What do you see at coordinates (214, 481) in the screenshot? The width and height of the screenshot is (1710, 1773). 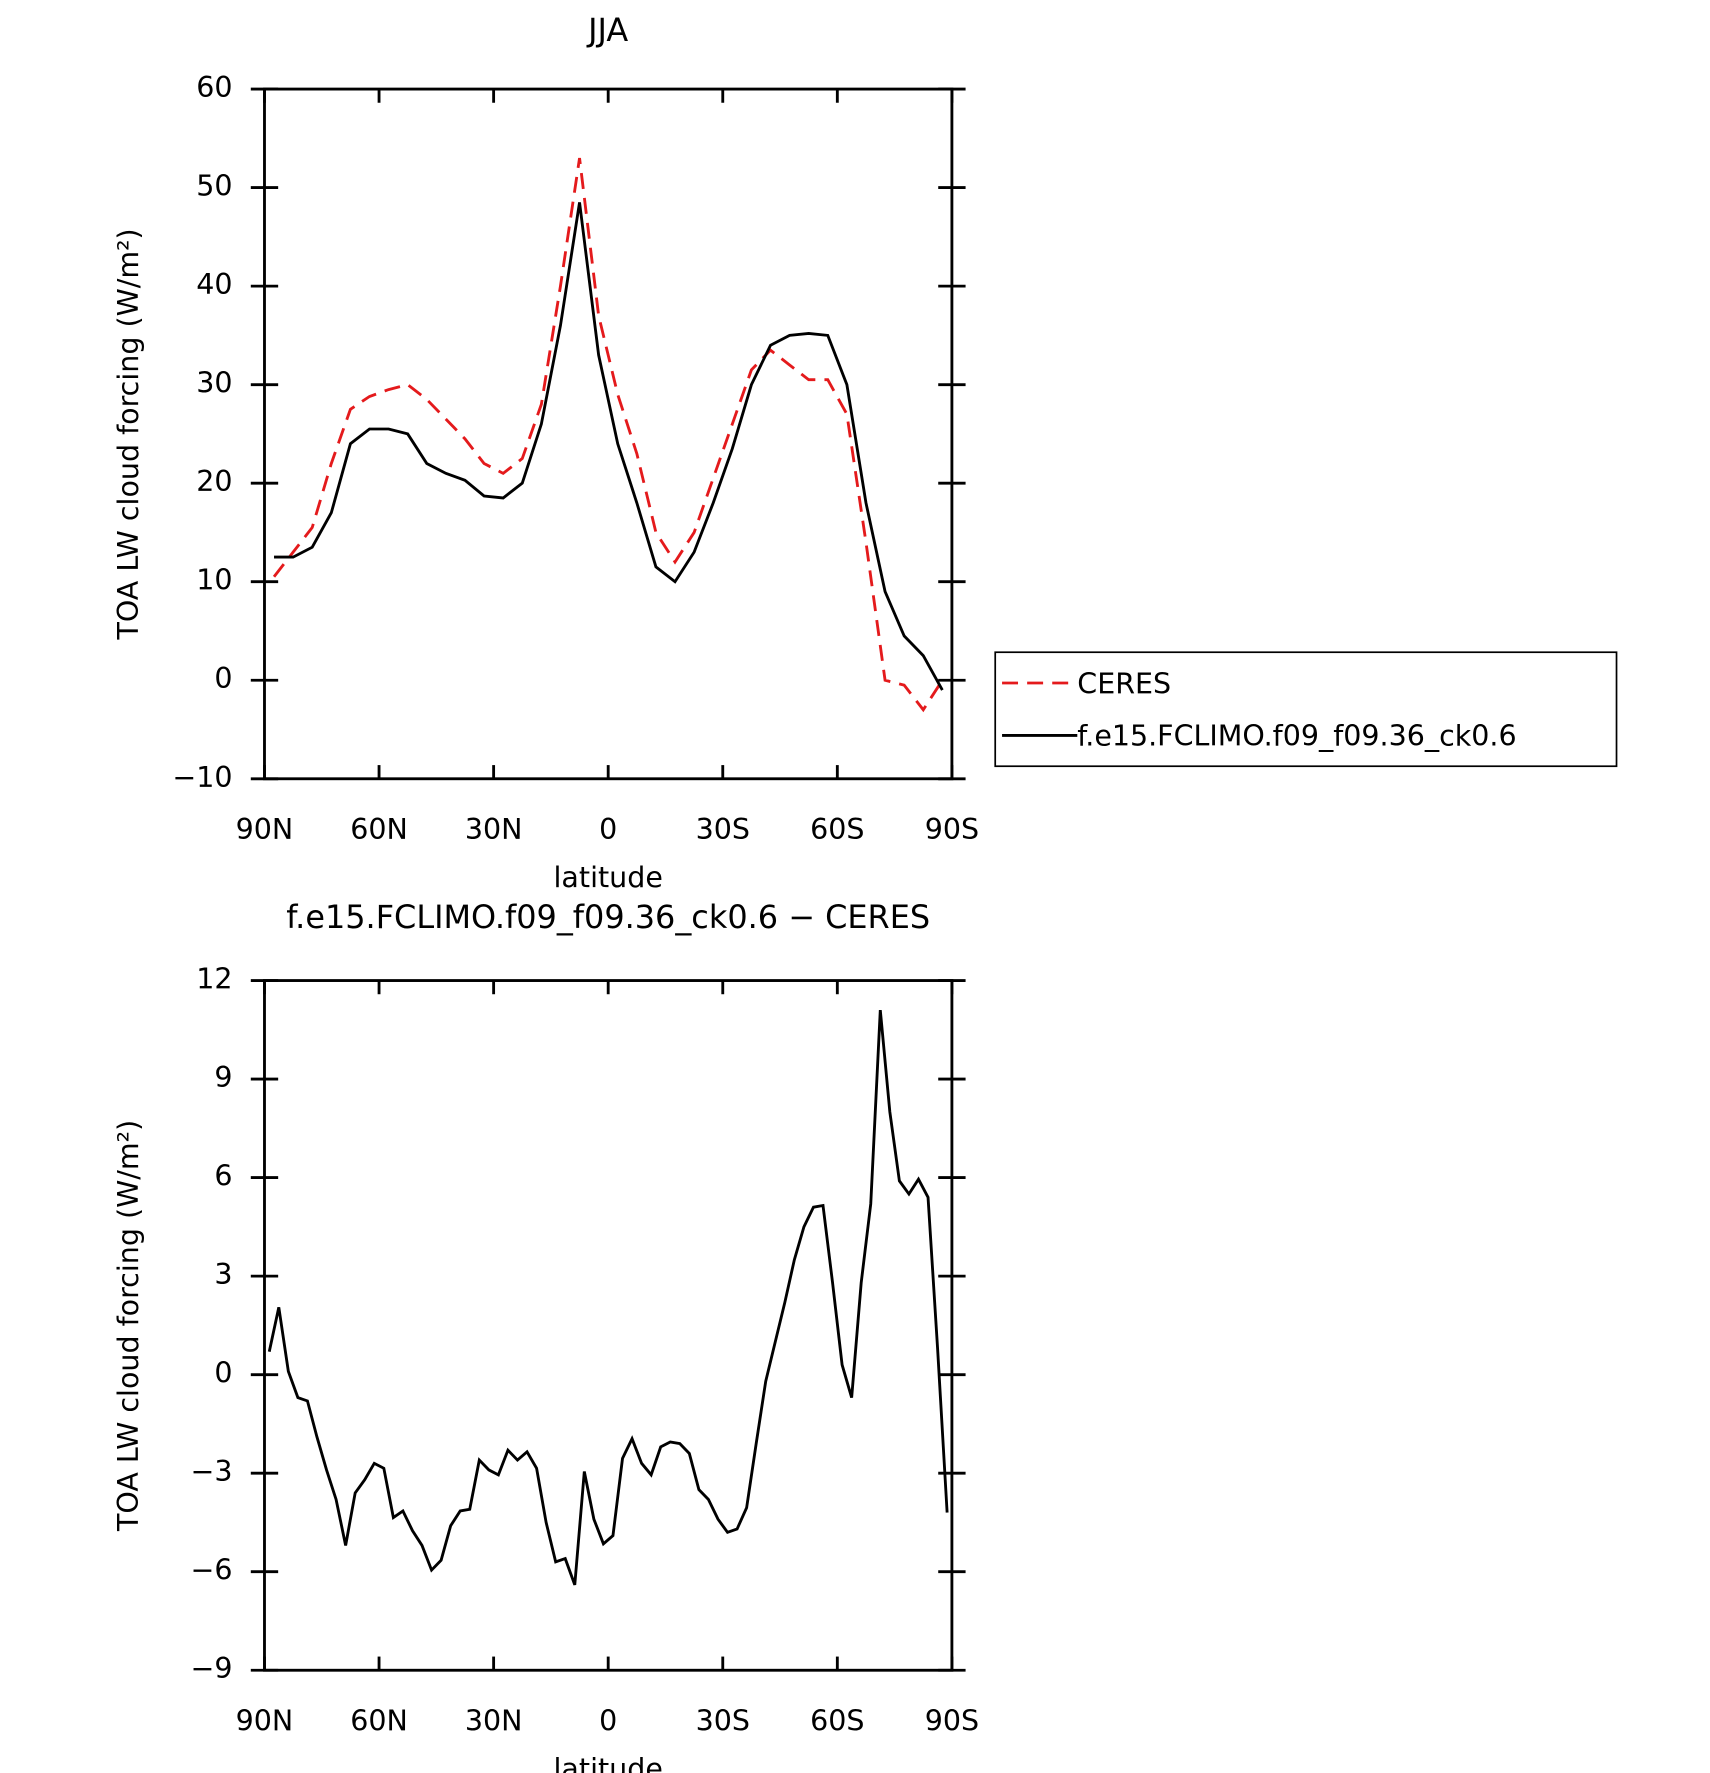 I see `y-tick-label: 20` at bounding box center [214, 481].